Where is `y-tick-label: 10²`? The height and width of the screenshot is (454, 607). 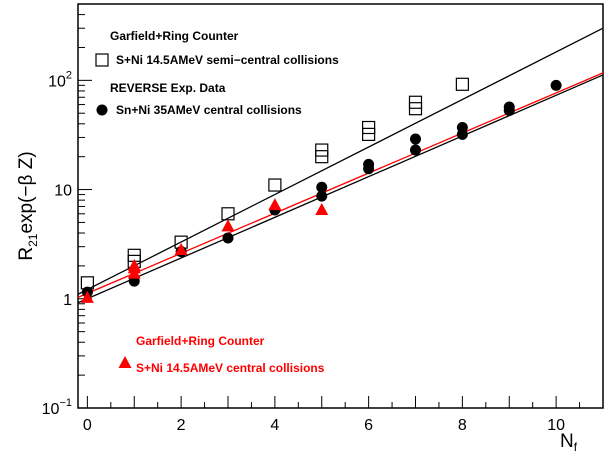
y-tick-label: 10² is located at coordinates (60, 79).